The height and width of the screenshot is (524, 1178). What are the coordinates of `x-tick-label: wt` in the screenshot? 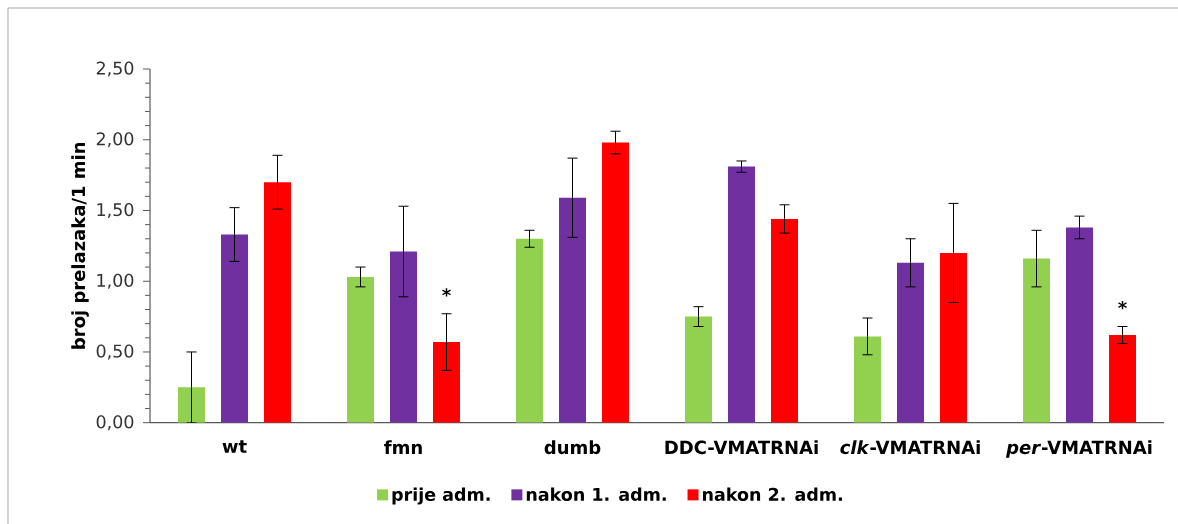 It's located at (234, 446).